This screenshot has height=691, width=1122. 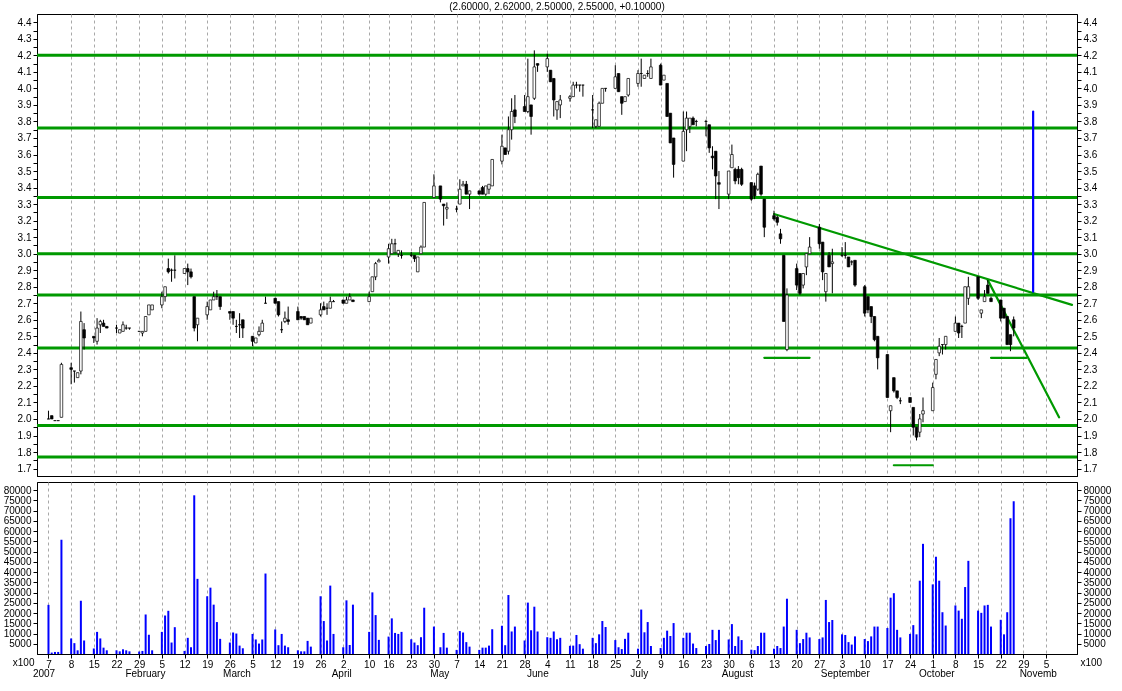 I want to click on y2-tick-label: 3.6, so click(x=1090, y=154).